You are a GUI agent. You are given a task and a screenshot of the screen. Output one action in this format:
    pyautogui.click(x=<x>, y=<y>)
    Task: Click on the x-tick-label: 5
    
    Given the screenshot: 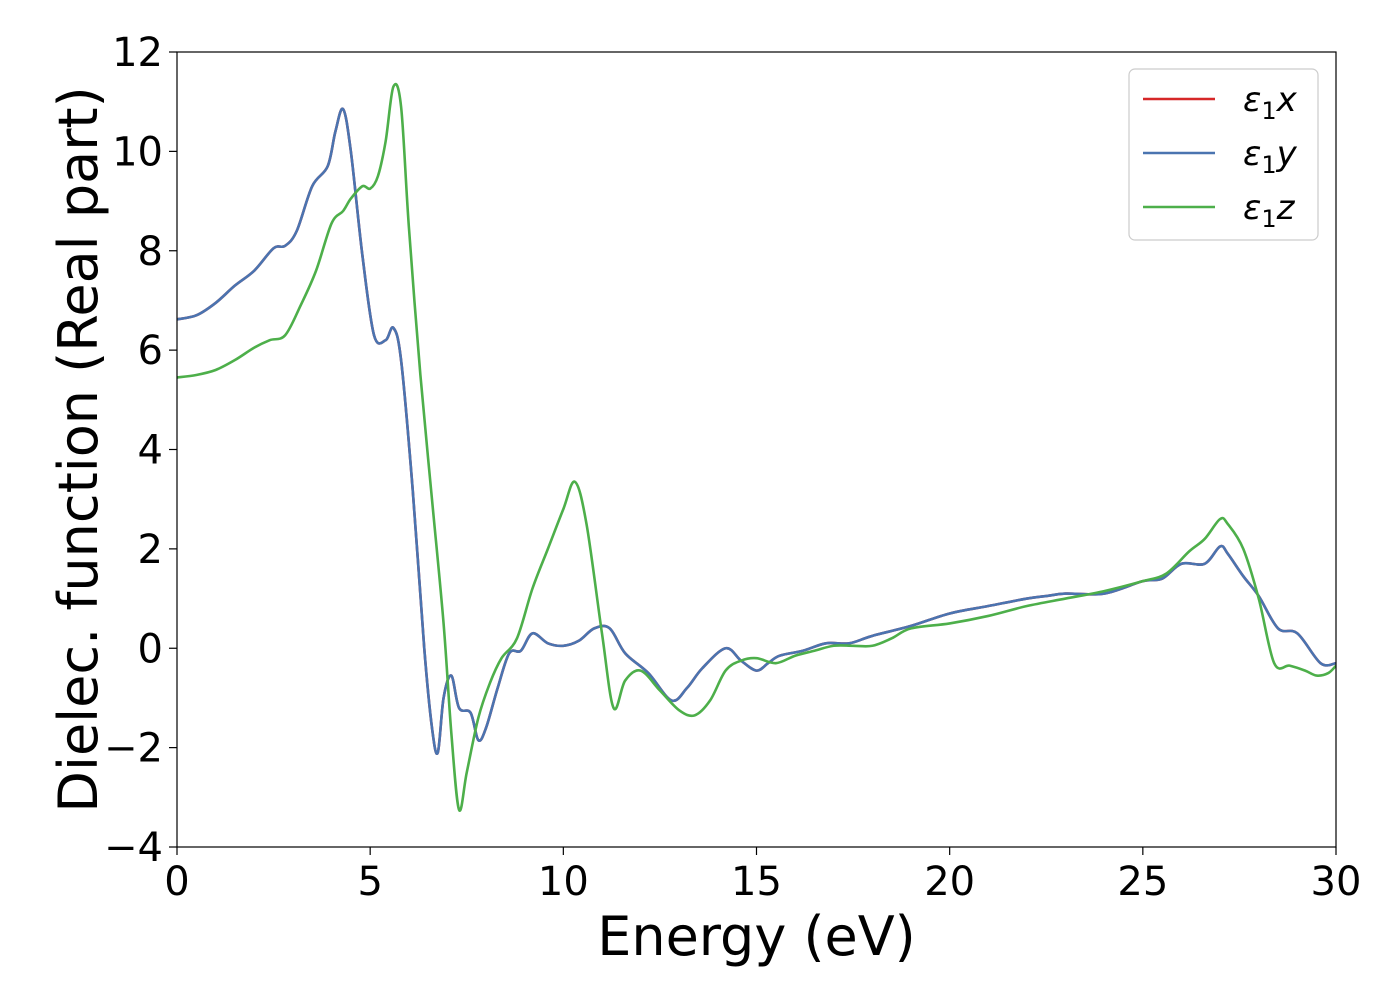 What is the action you would take?
    pyautogui.click(x=369, y=882)
    